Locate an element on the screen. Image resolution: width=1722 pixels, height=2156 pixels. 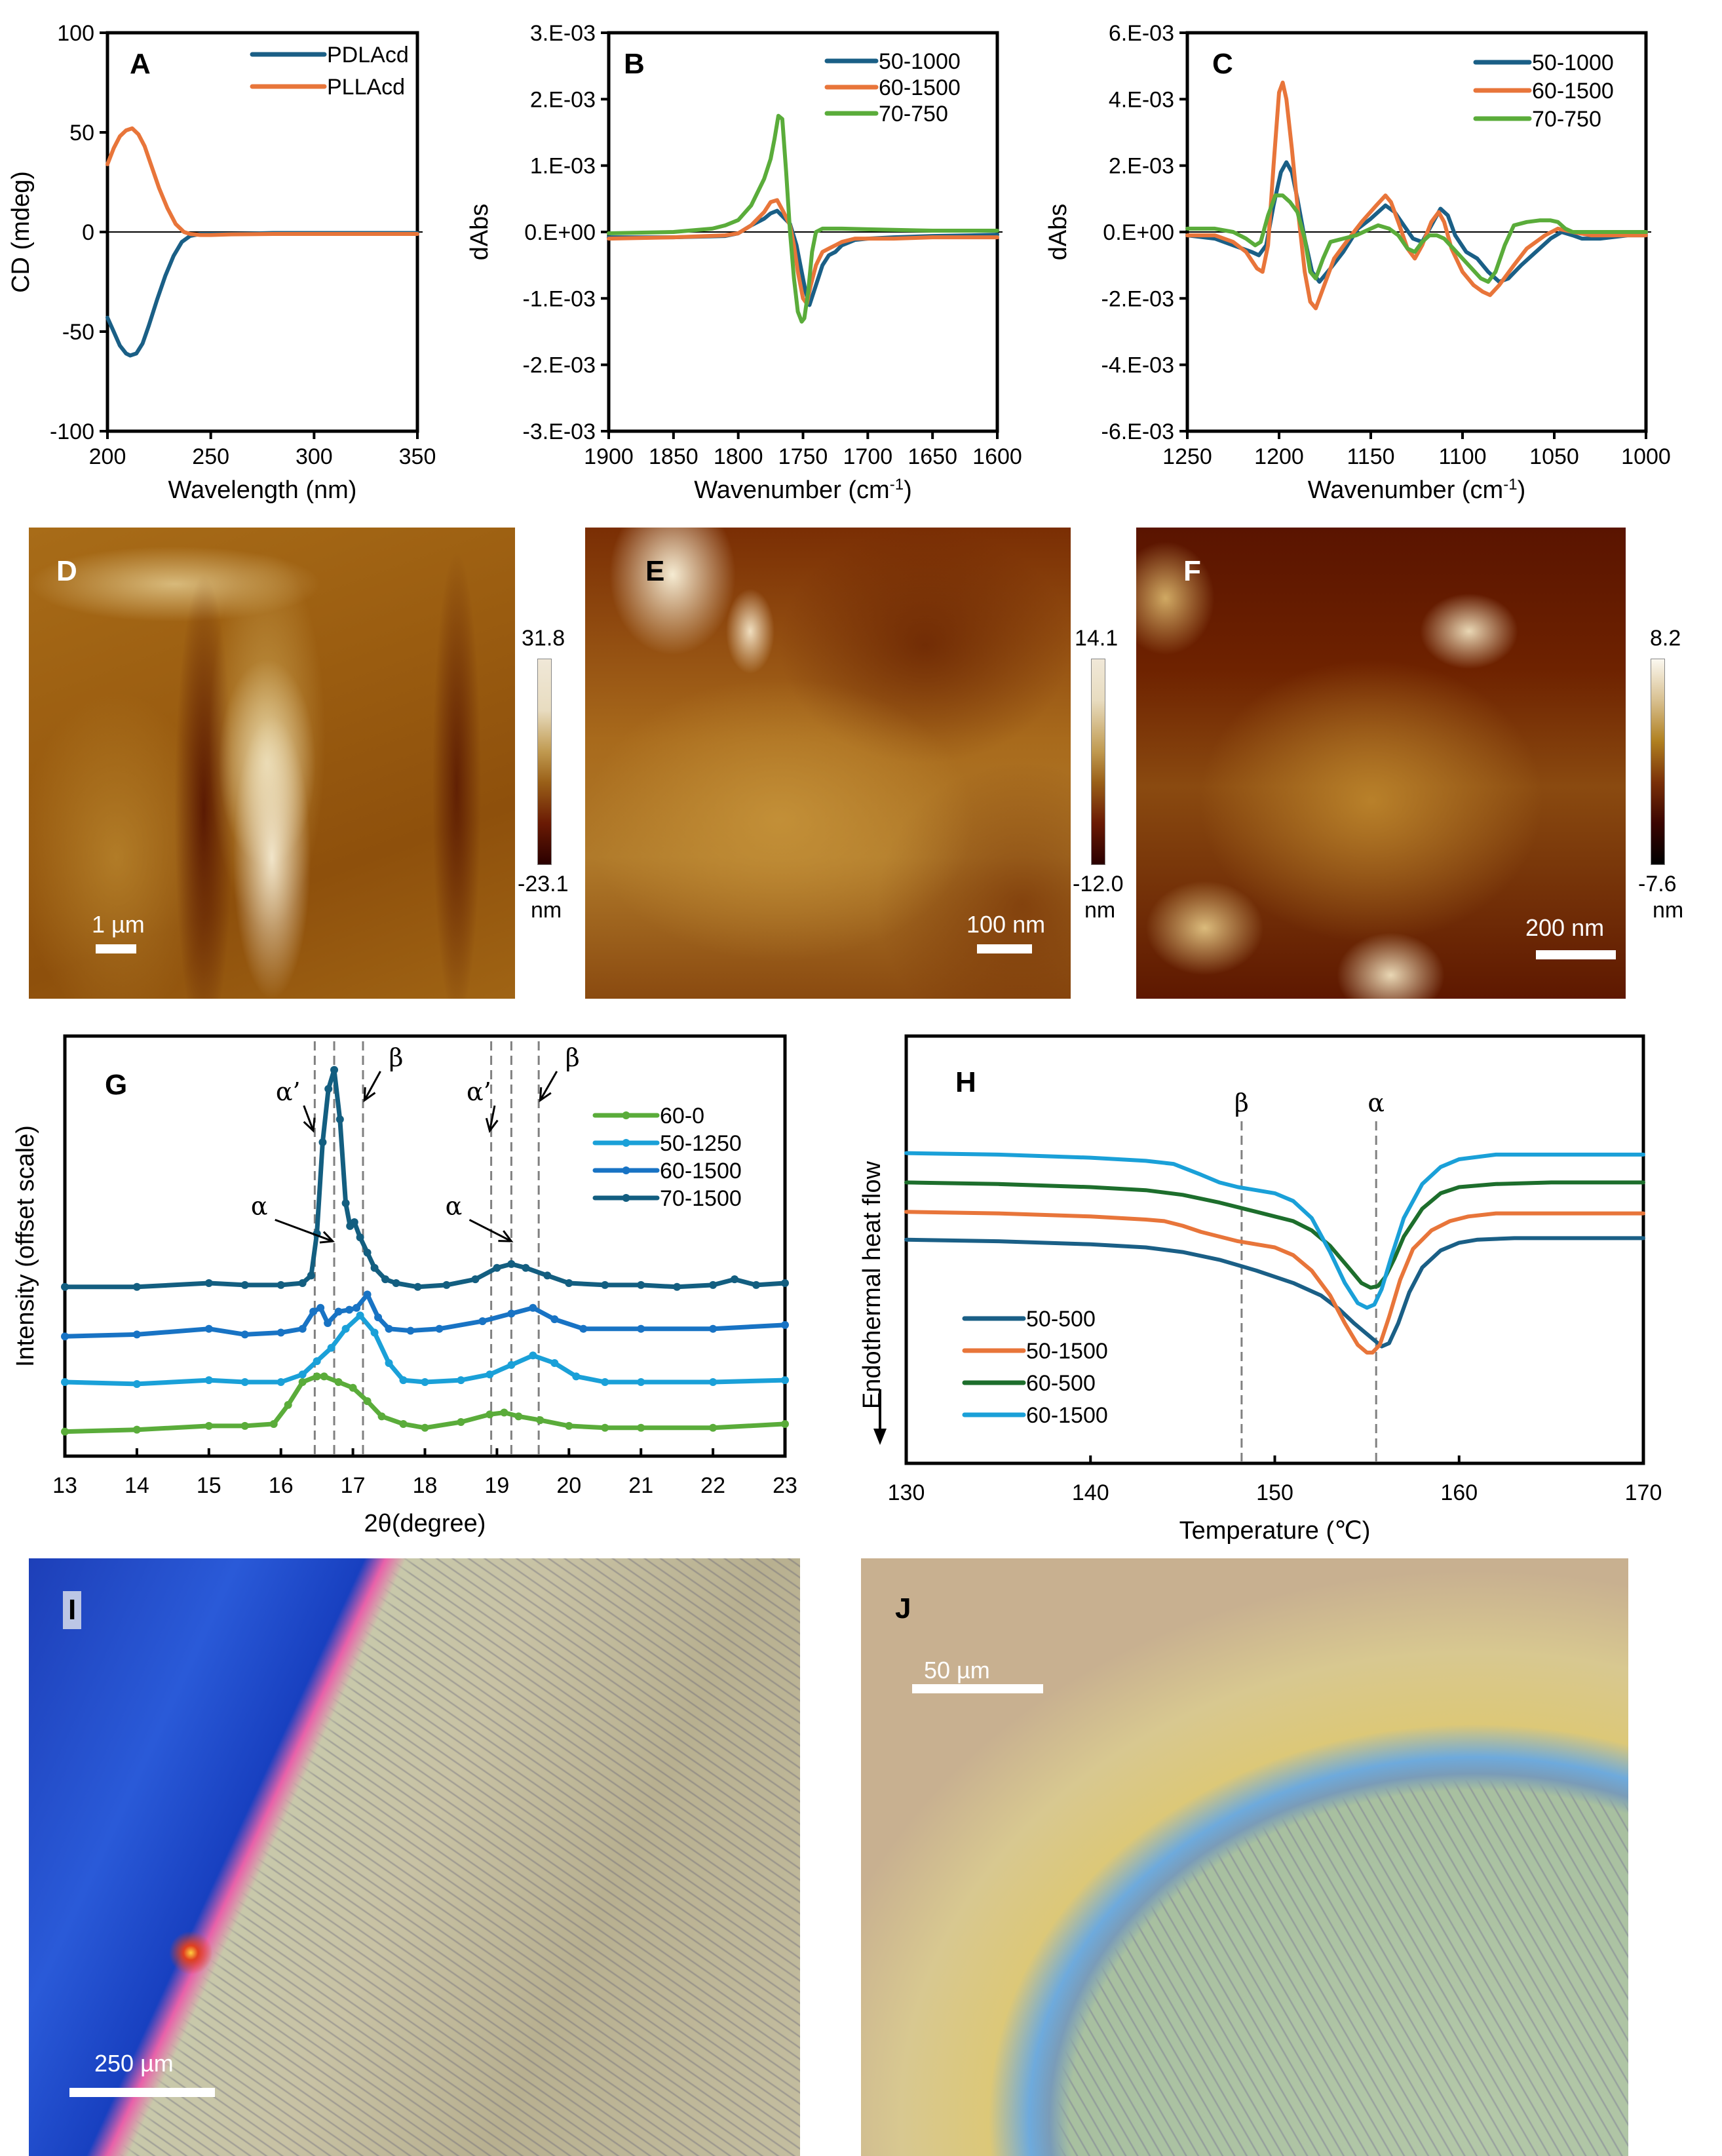
y-tick-label: 50 is located at coordinates (81, 133).